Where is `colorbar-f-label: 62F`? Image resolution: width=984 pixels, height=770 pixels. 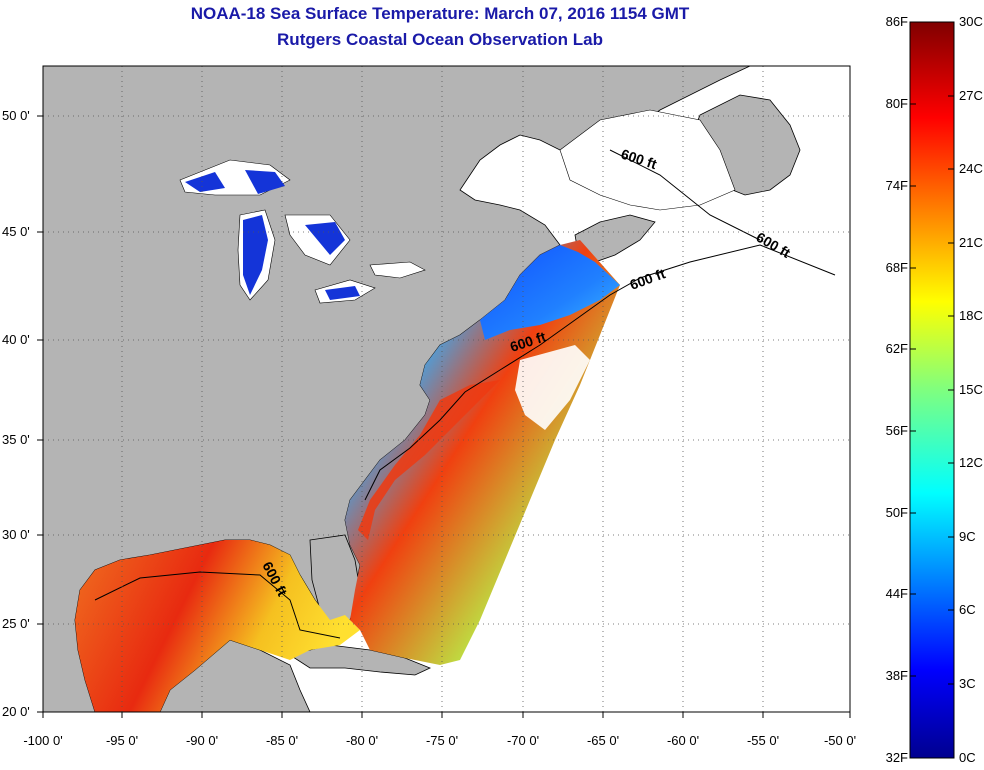
colorbar-f-label: 62F is located at coordinates (896, 348).